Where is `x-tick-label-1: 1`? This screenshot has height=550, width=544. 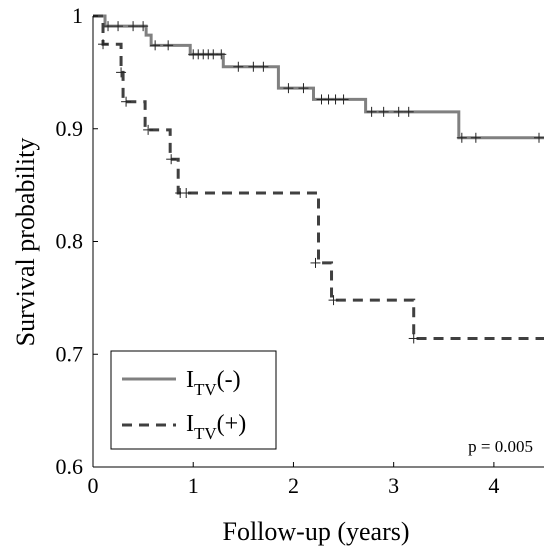 x-tick-label-1: 1 is located at coordinates (193, 485).